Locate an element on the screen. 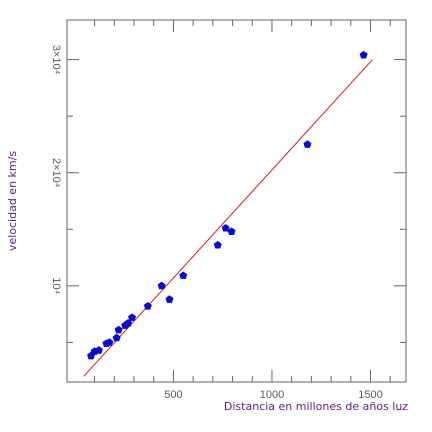 The width and height of the screenshot is (432, 432). x-tick-label: 500 is located at coordinates (173, 395).